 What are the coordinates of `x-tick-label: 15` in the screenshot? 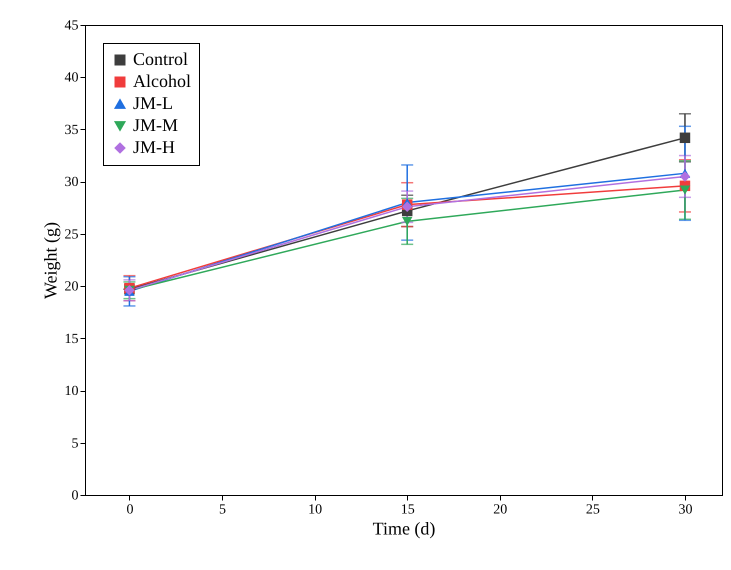 It's located at (407, 510).